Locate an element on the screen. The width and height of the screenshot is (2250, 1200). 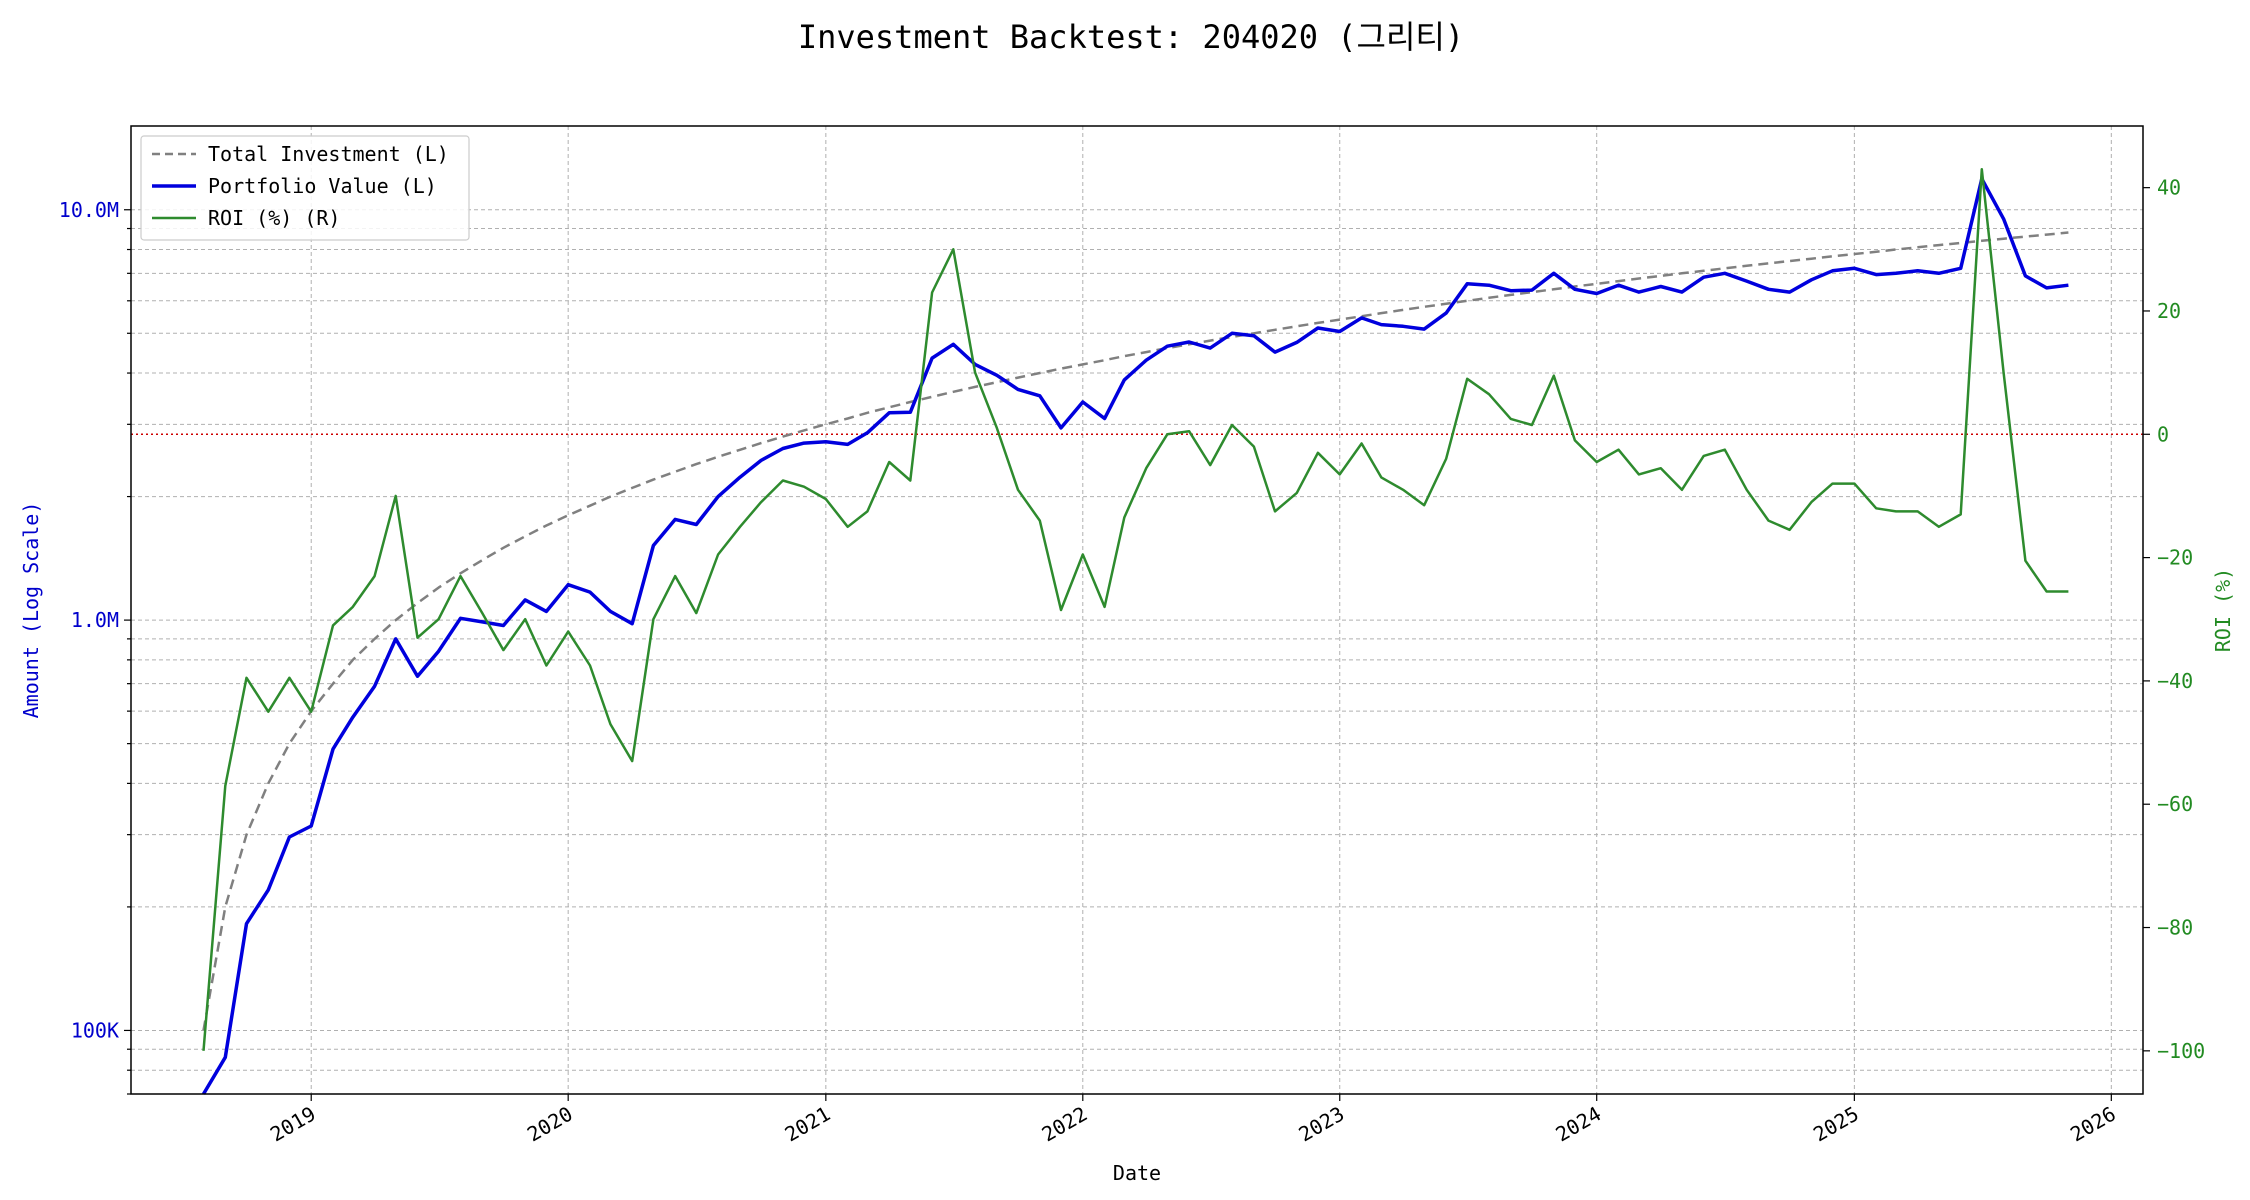
legend-box is located at coordinates (305, 188).